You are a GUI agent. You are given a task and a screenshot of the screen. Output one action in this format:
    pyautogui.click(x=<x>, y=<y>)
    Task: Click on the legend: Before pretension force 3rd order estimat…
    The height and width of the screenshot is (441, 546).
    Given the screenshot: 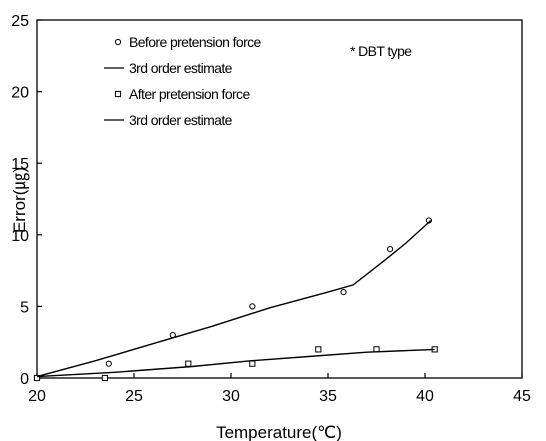 What is the action you would take?
    pyautogui.click(x=183, y=81)
    